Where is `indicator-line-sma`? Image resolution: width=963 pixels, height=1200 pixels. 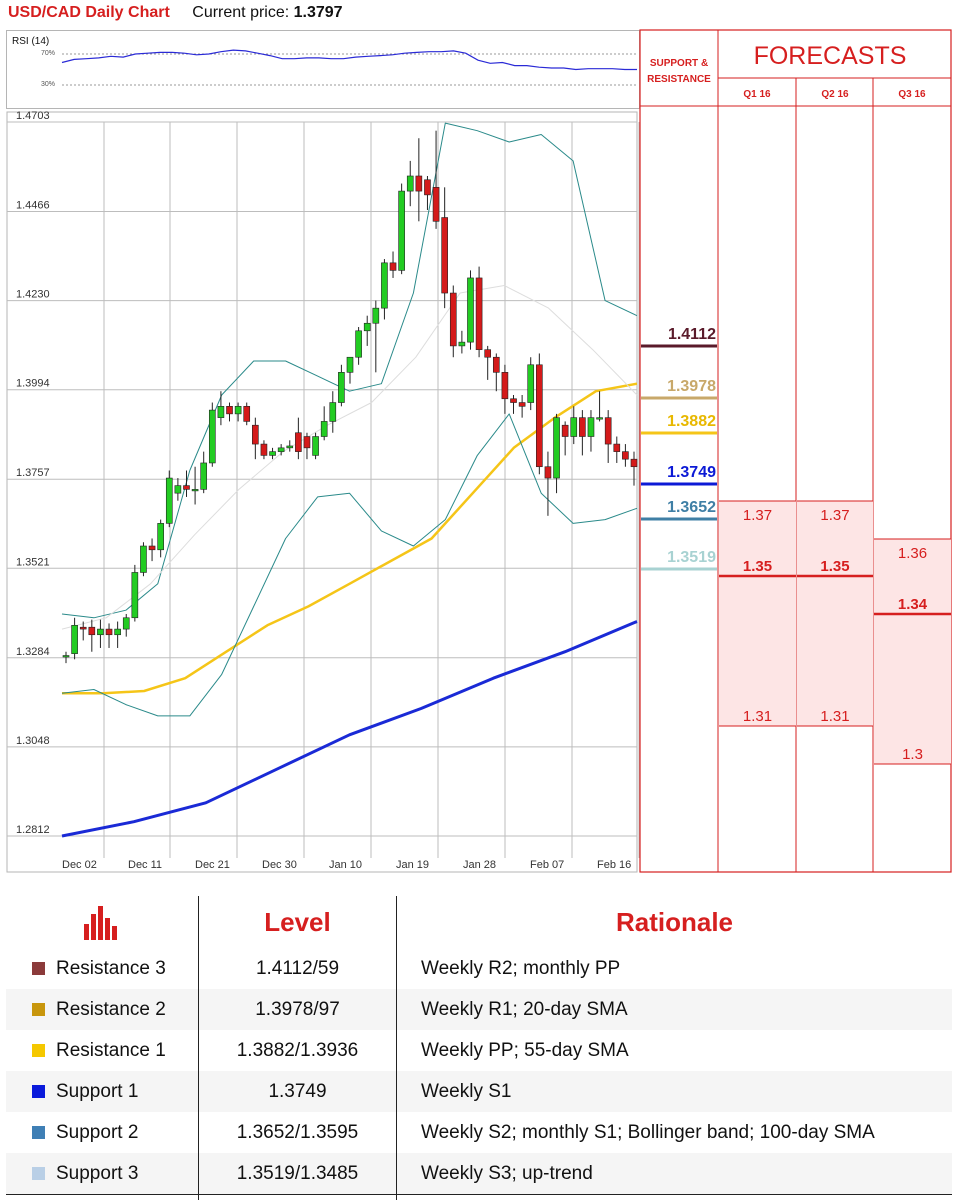
indicator-line-sma is located at coordinates (349, 729).